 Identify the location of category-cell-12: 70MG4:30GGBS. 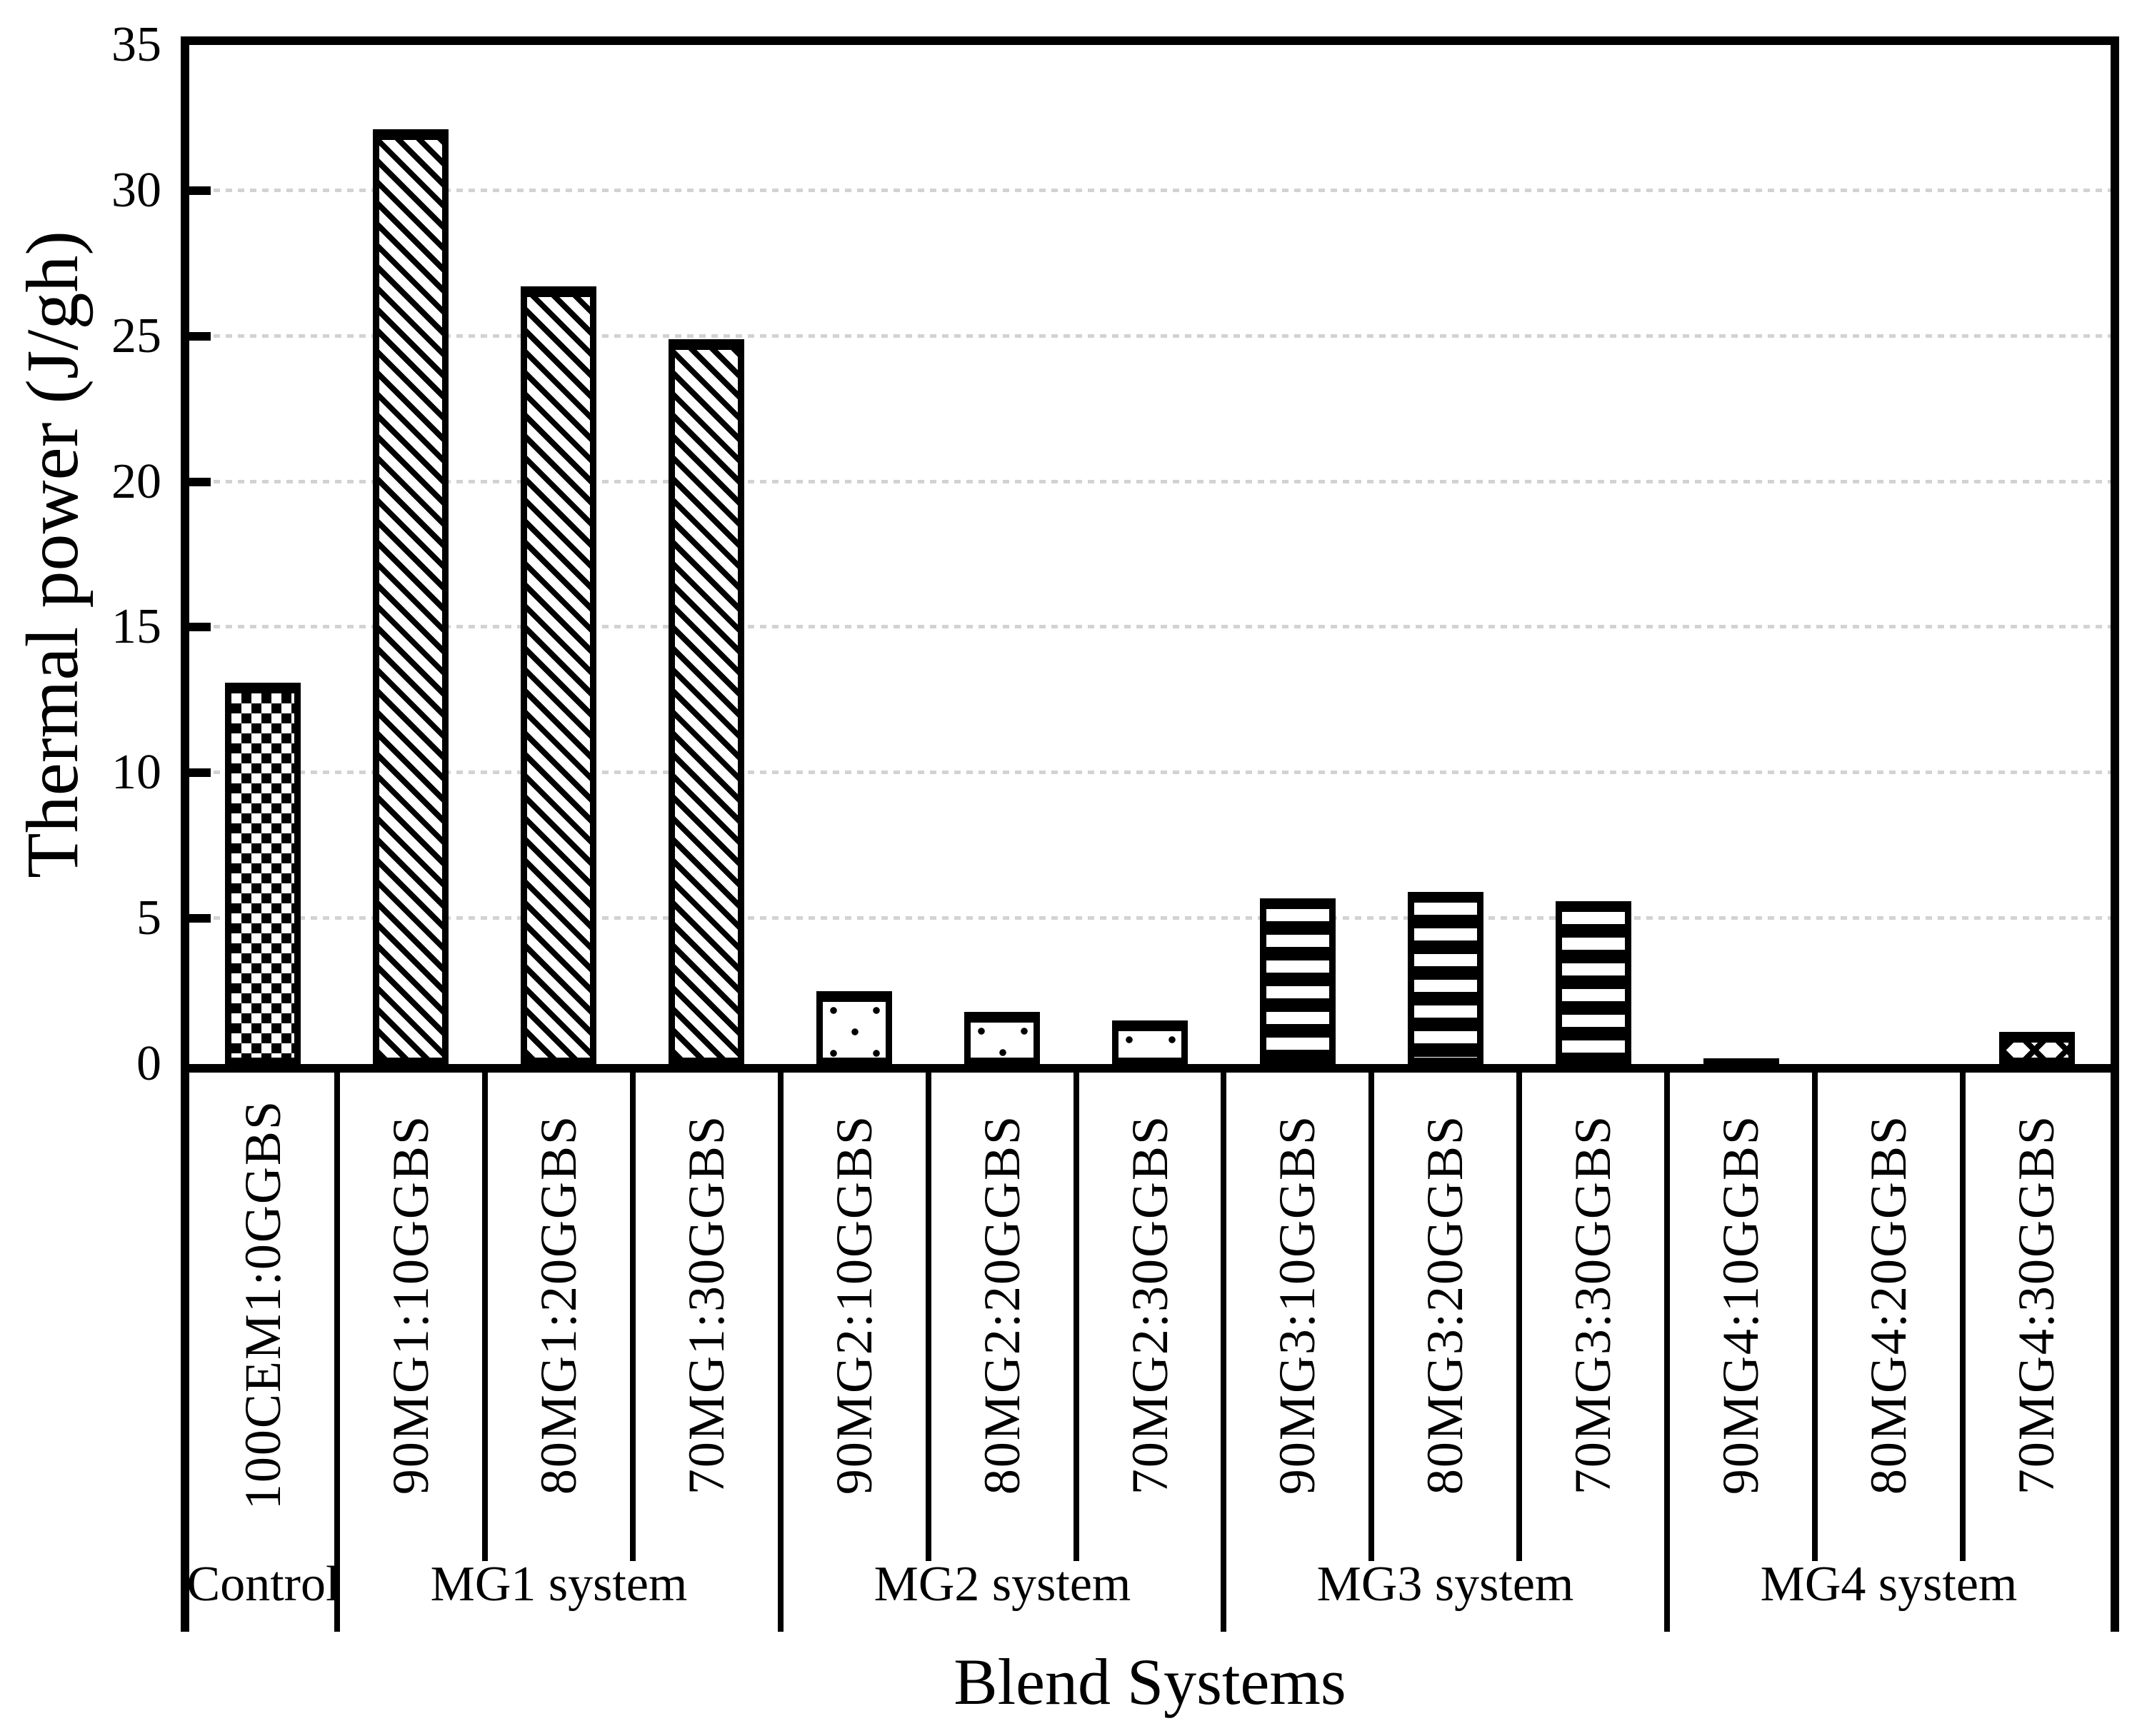
(2037, 1305).